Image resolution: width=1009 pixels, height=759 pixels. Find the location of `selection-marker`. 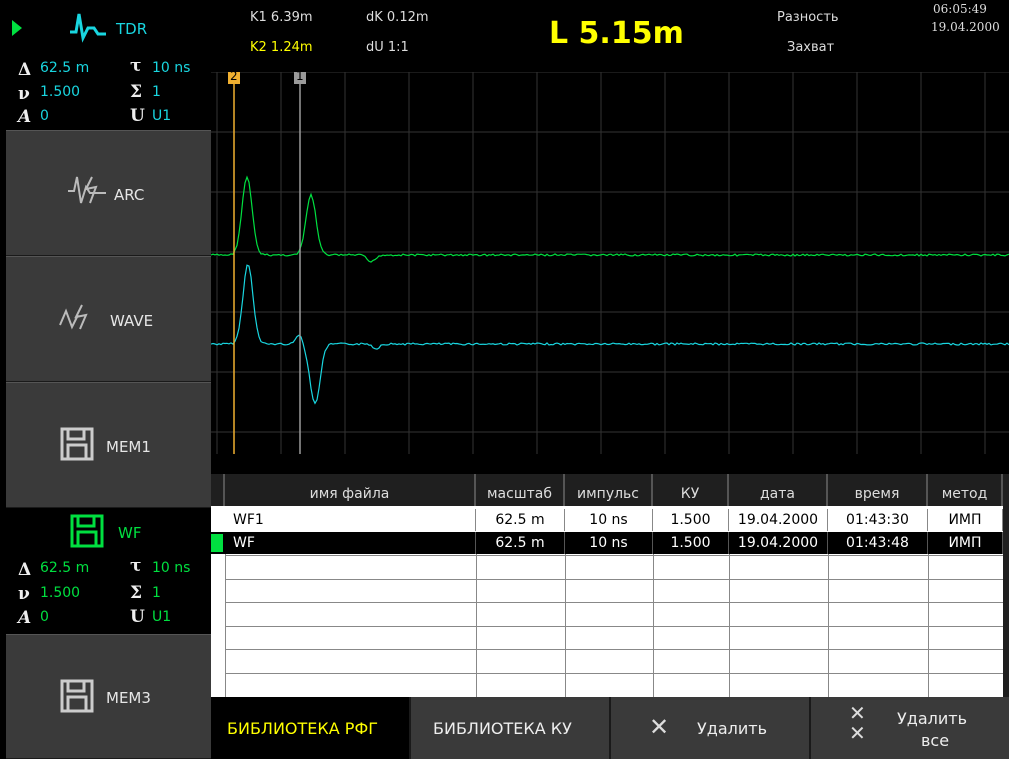

selection-marker is located at coordinates (217, 543).